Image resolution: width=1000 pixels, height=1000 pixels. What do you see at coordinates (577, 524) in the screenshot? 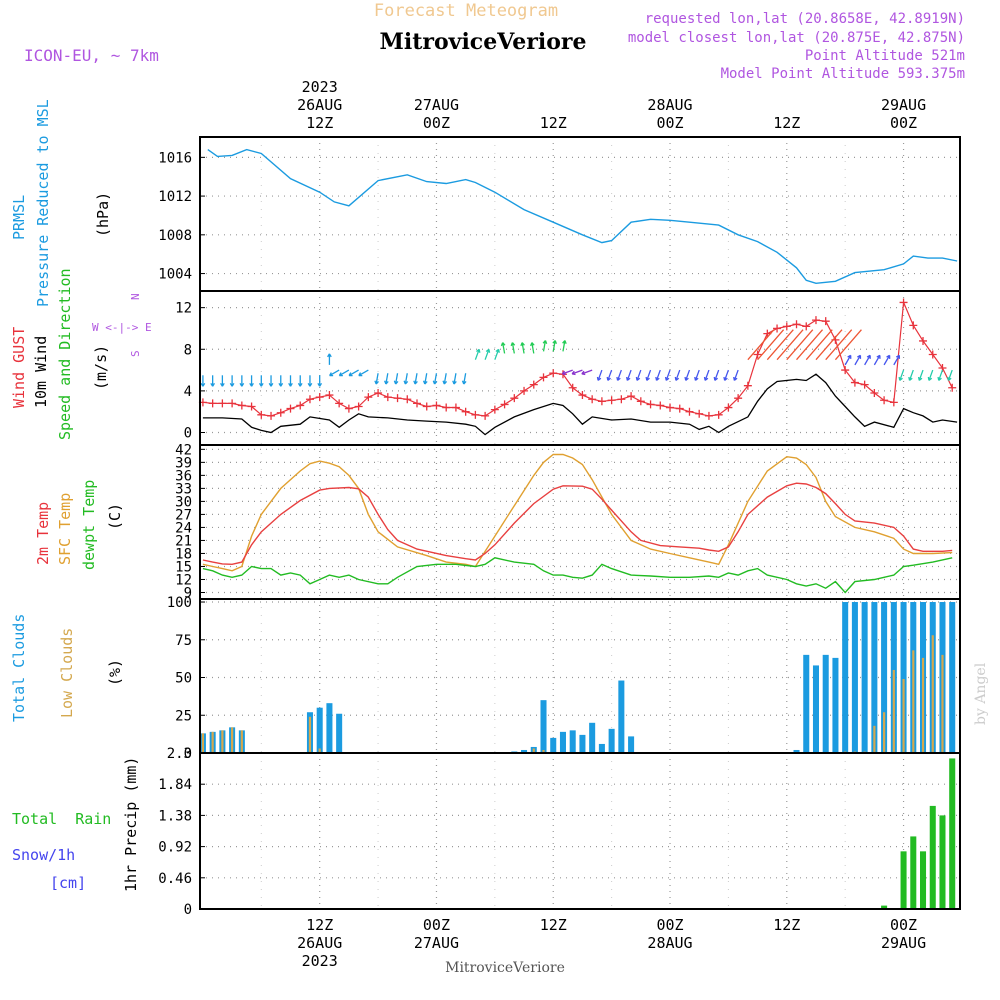
I see `t2m-line` at bounding box center [577, 524].